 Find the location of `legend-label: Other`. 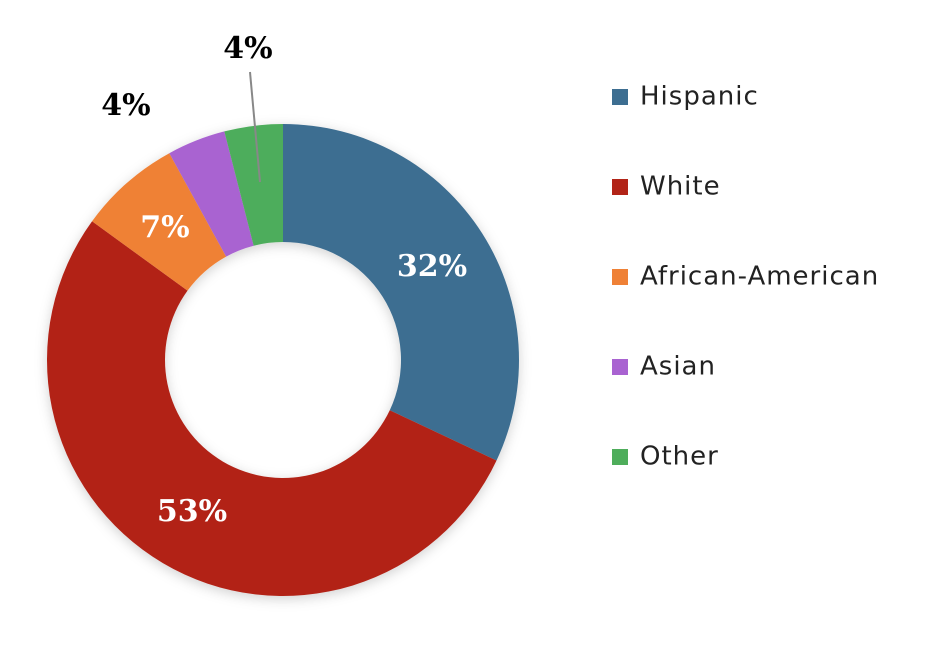

legend-label: Other is located at coordinates (679, 457).